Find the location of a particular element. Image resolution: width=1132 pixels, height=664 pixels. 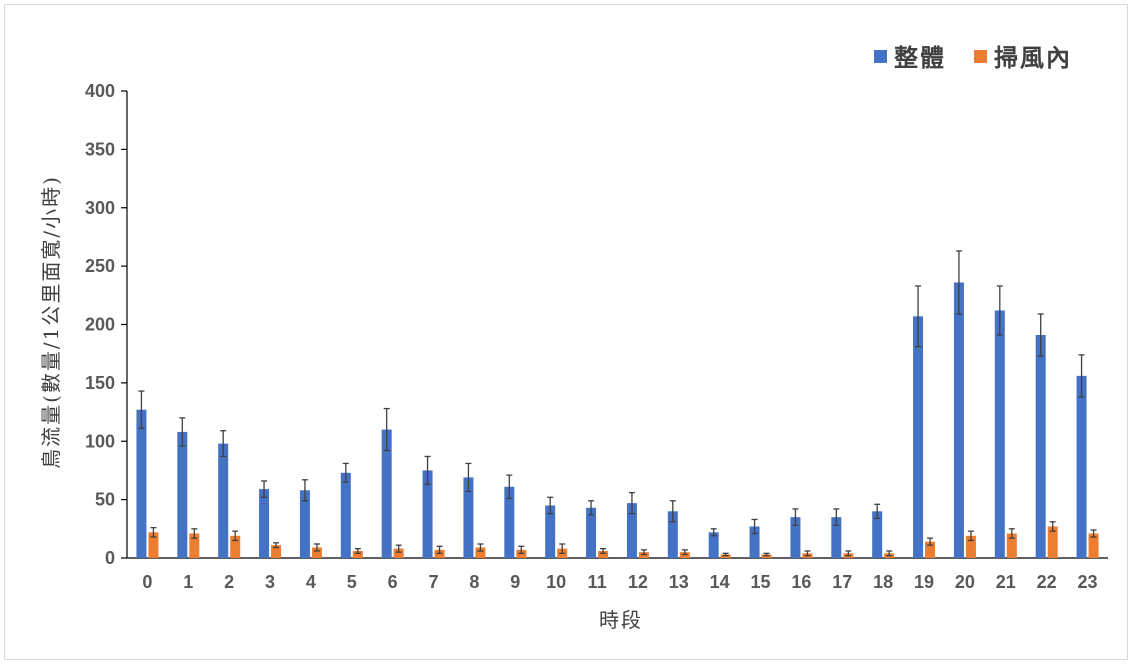

x-tick-label: 17 is located at coordinates (842, 582).